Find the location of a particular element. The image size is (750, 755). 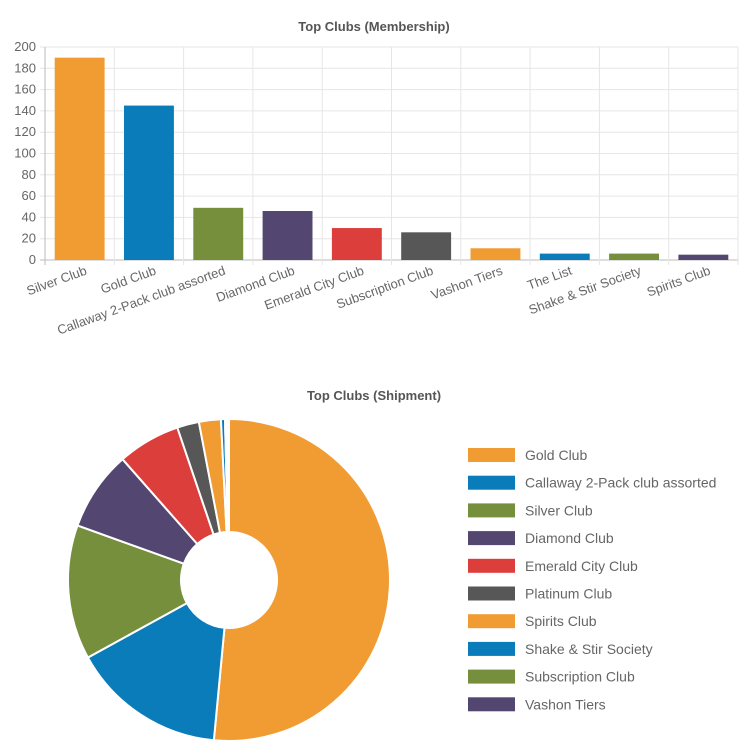

legend-label: Callaway 2-Pack club assorted is located at coordinates (620, 483).